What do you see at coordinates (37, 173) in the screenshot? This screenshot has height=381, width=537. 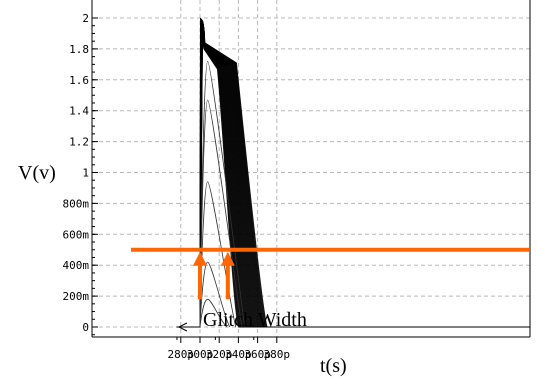 I see `y-axis-title: V(v)` at bounding box center [37, 173].